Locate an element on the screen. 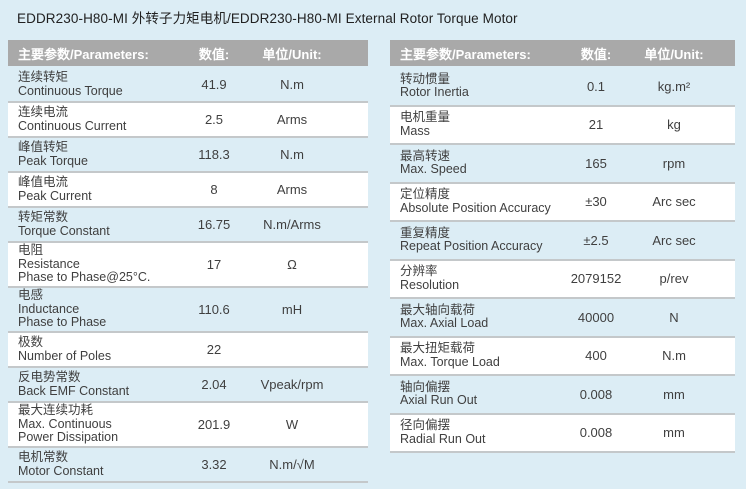 The image size is (746, 489). param-unit: Arms is located at coordinates (292, 189).